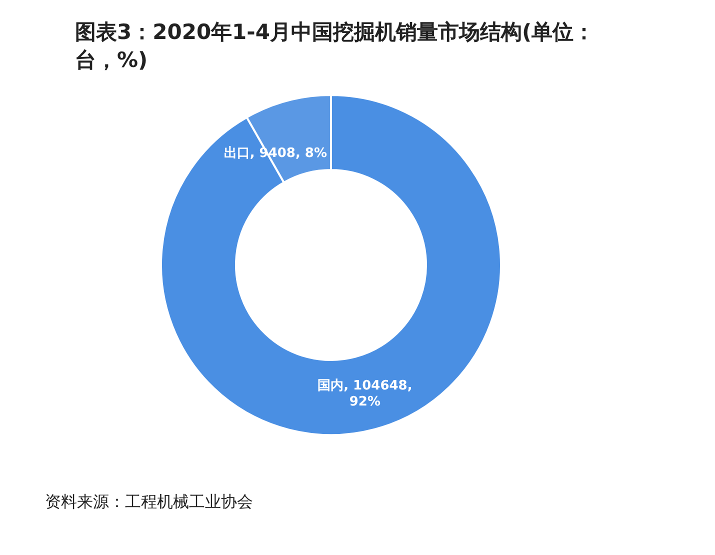 The image size is (715, 555). Describe the element at coordinates (149, 502) in the screenshot. I see `text: 资料来源：工程机械工业协会` at that location.